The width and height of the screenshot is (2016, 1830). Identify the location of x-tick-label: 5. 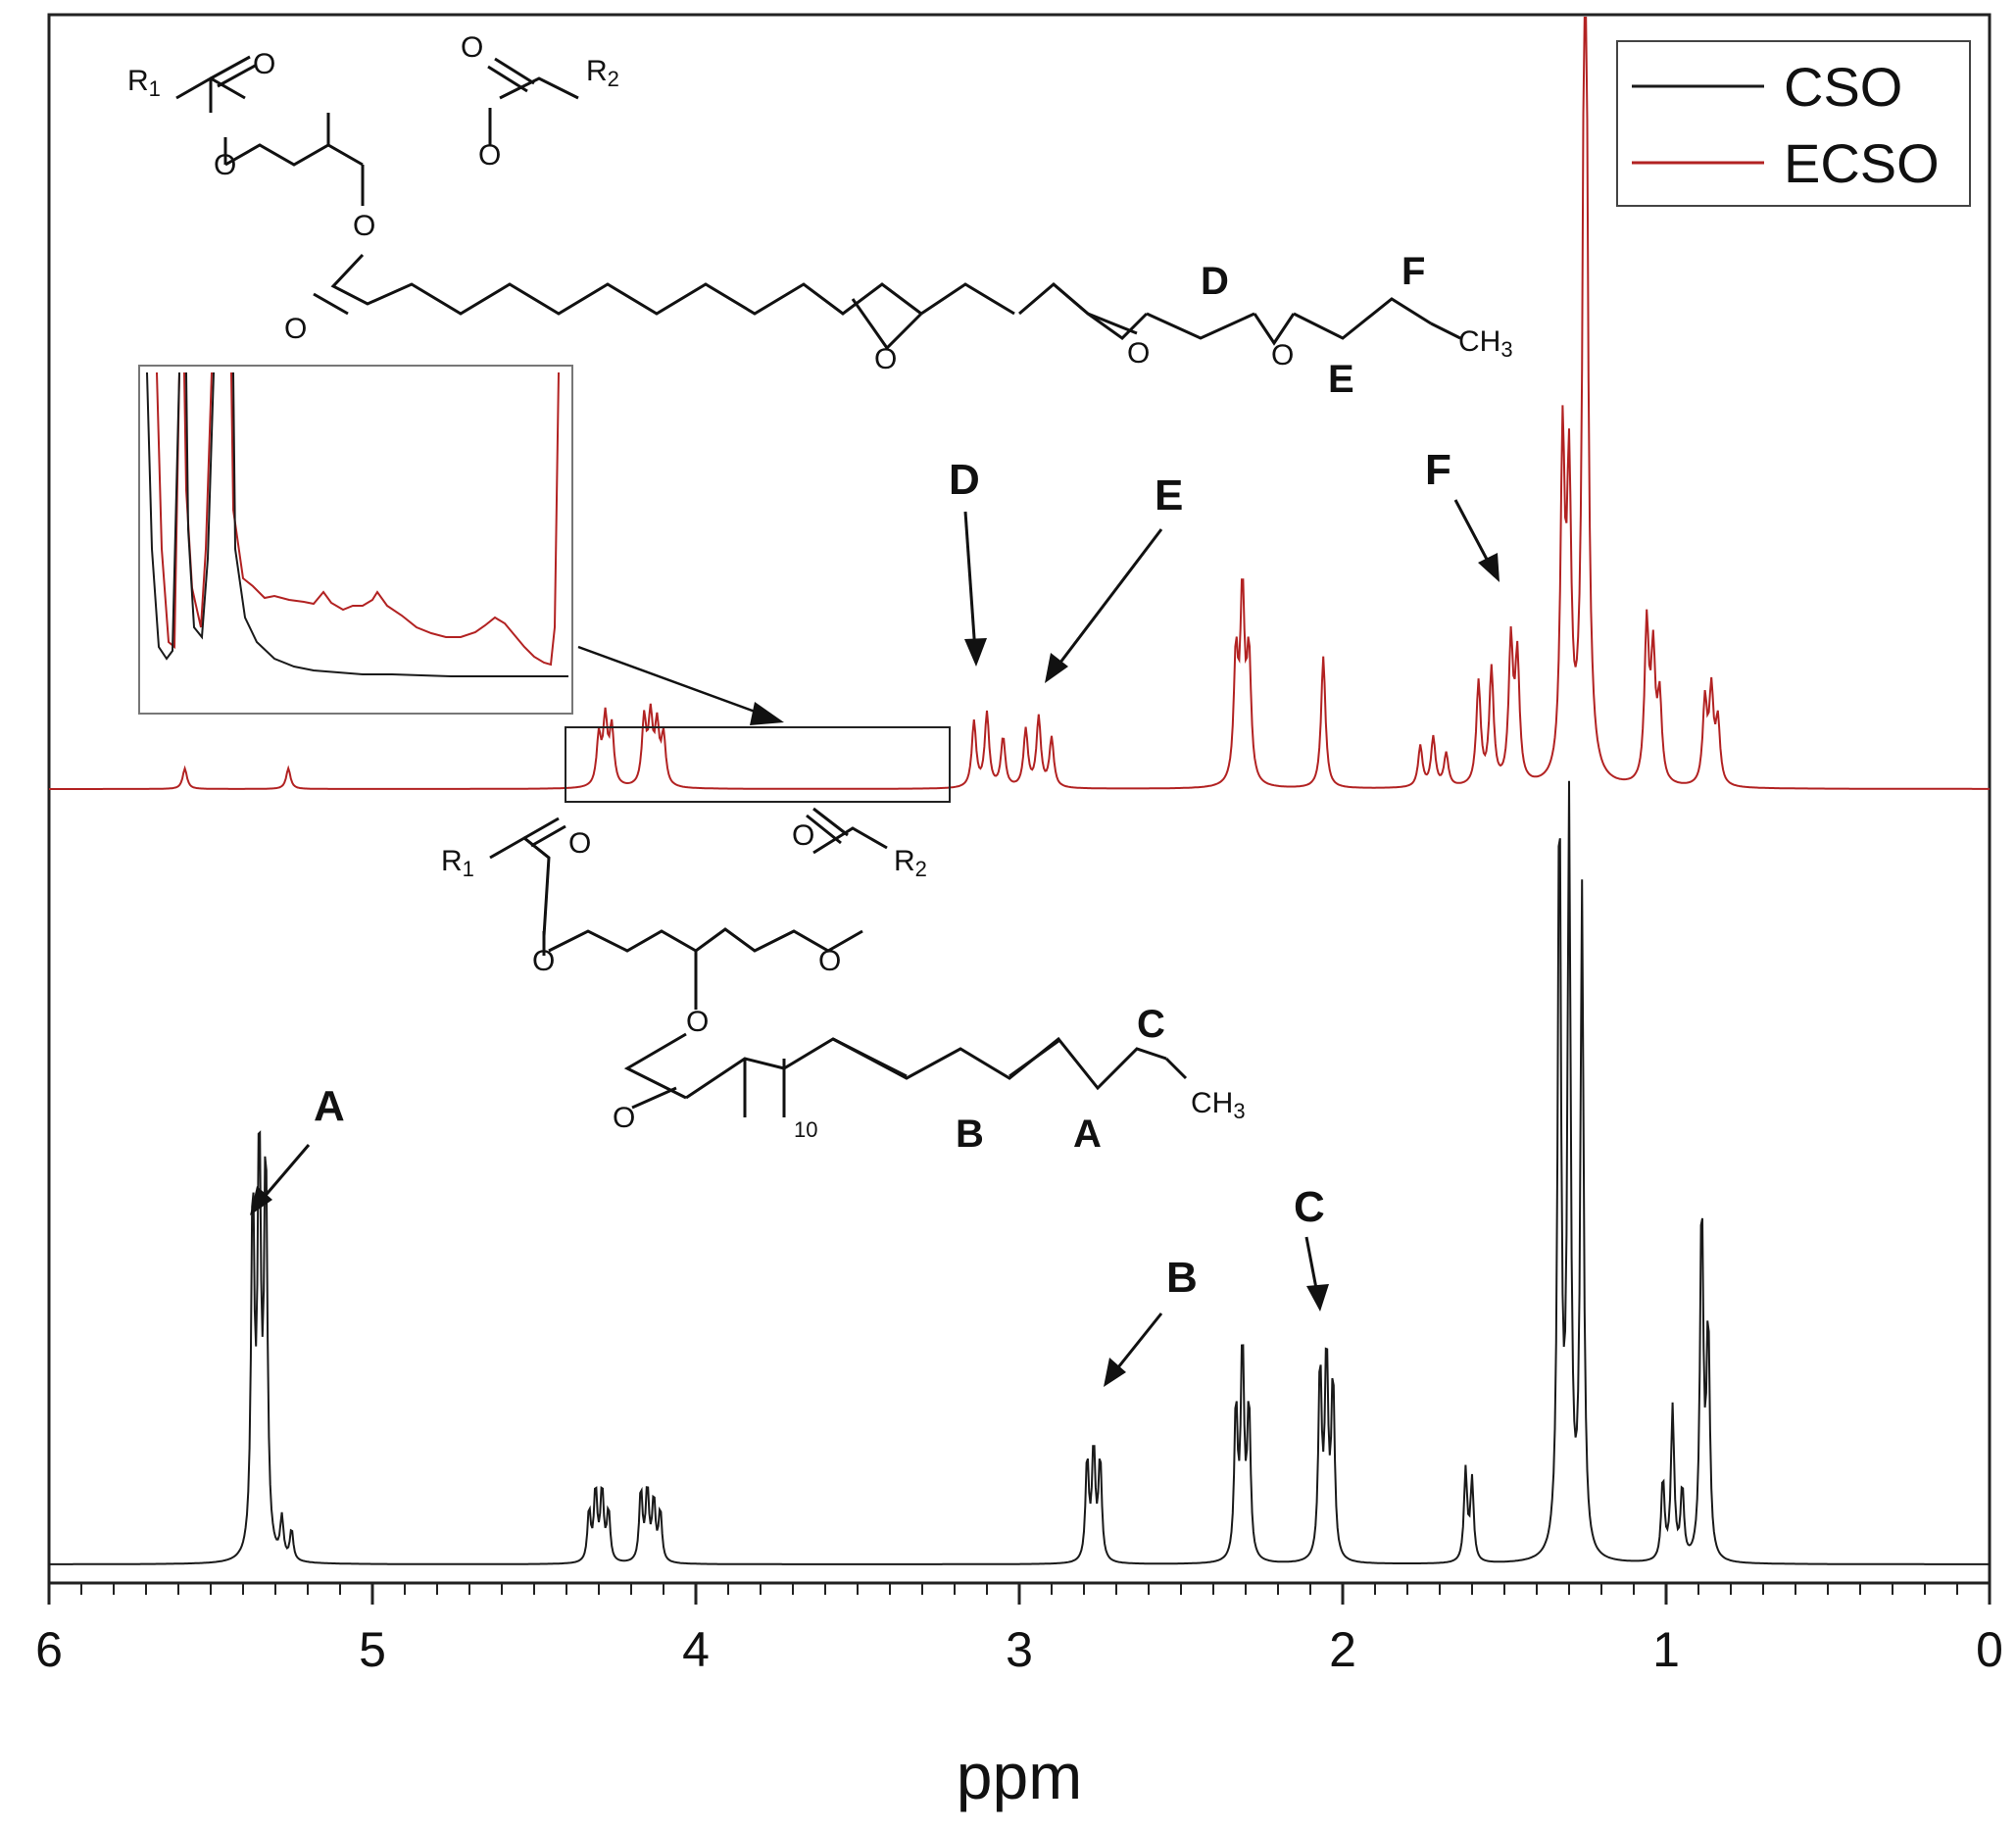
(373, 1649).